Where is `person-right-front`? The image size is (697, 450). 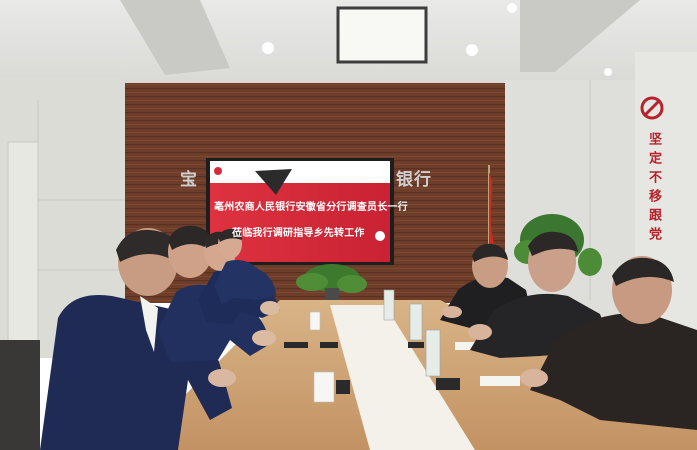
person-right-front is located at coordinates (608, 343).